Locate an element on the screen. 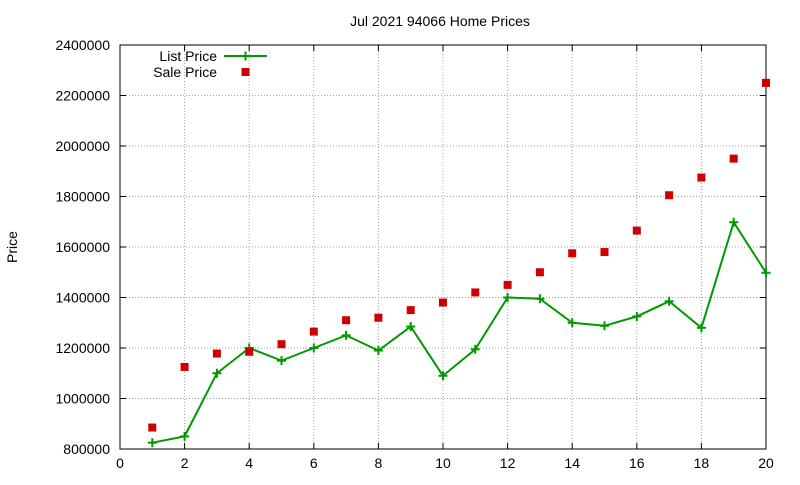 This screenshot has width=800, height=485. legend-label: Sale Price is located at coordinates (185, 72).